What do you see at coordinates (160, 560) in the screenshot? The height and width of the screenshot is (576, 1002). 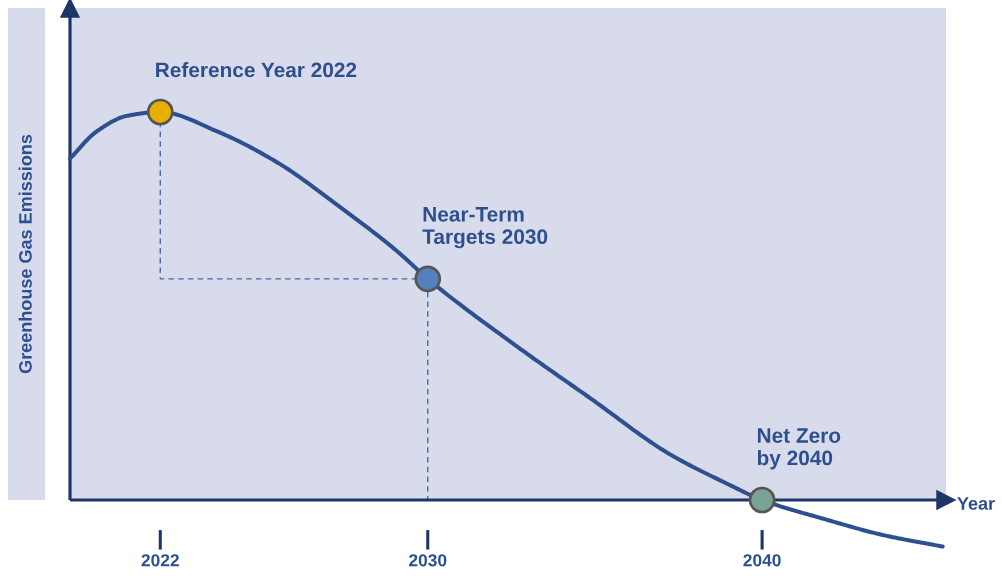 I see `x-tick-label: 2022` at bounding box center [160, 560].